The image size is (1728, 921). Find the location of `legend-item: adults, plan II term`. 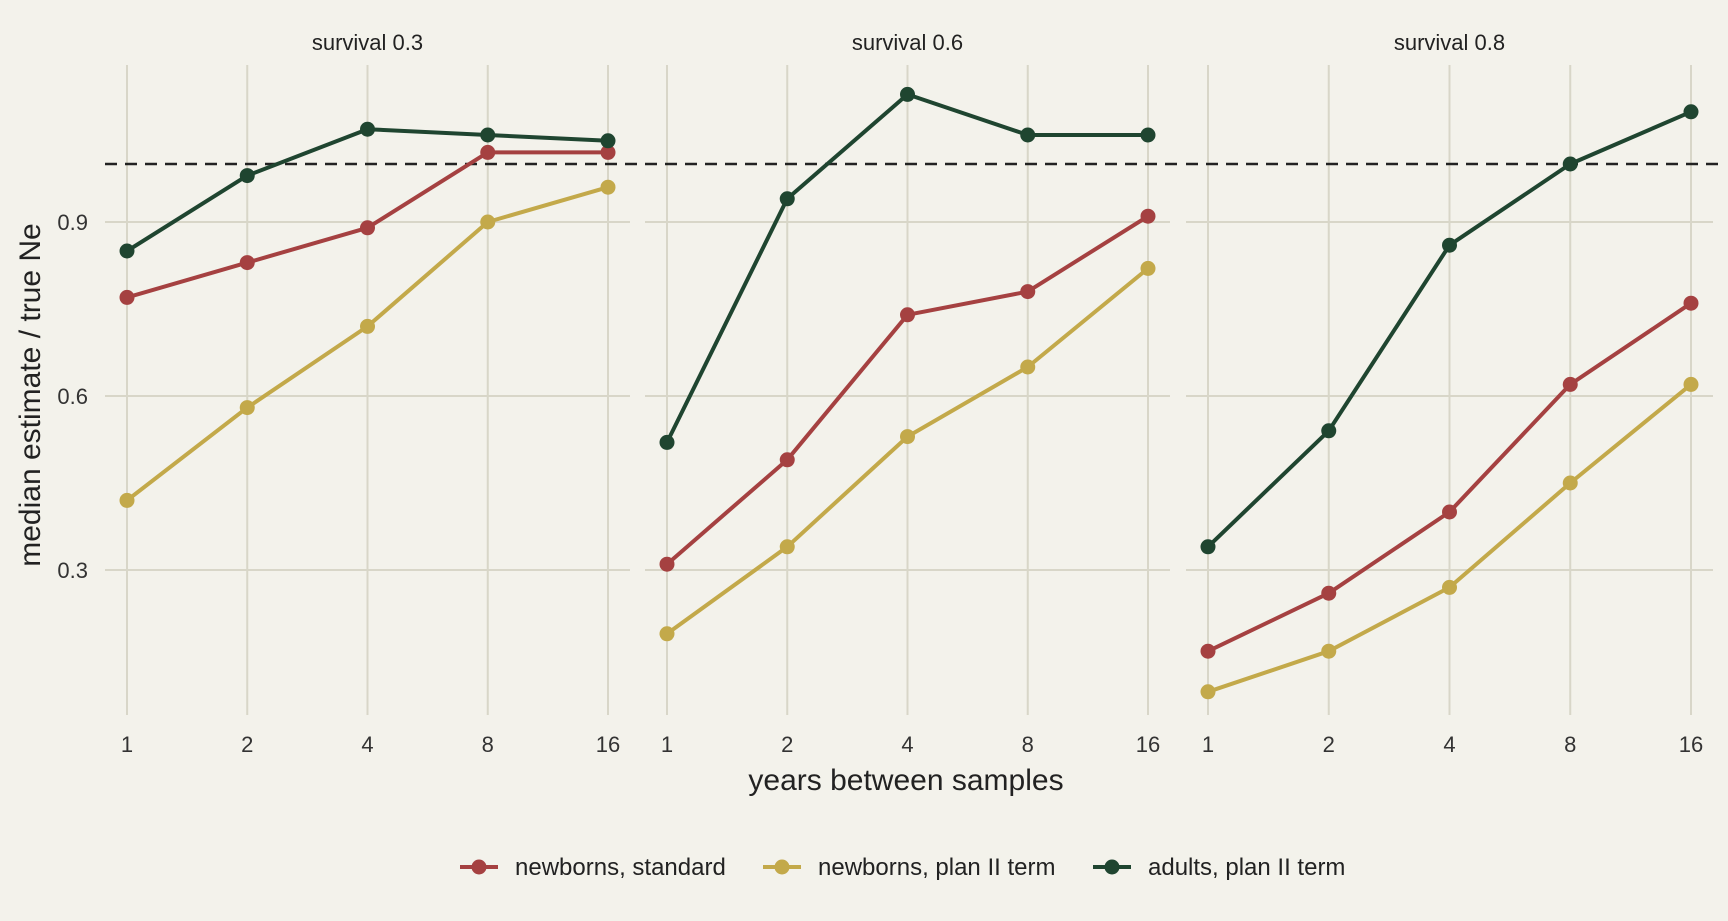

legend-item: adults, plan II term is located at coordinates (1219, 867).